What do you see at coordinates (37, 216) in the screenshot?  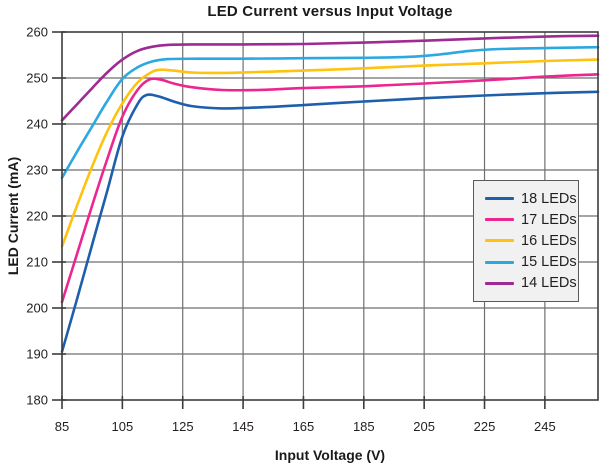 I see `y-tick-label: 220` at bounding box center [37, 216].